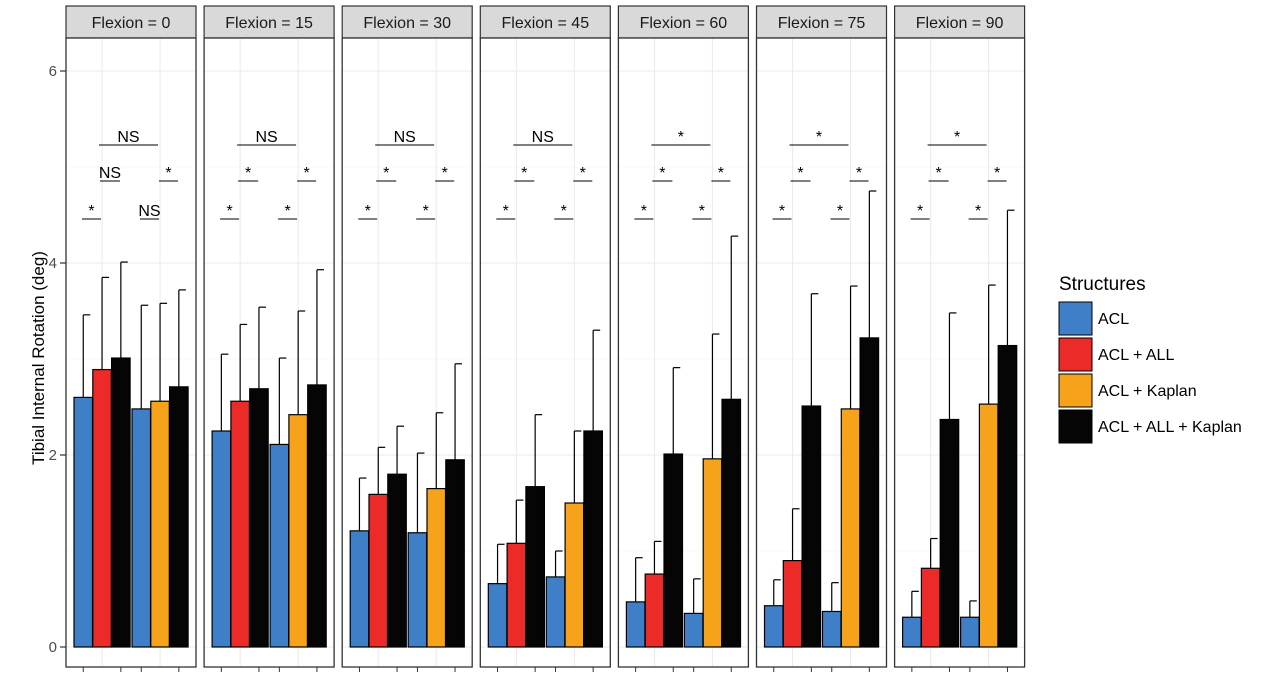 The height and width of the screenshot is (679, 1278). I want to click on facet-panel: Flexion = 30 * * * * NS, so click(407, 338).